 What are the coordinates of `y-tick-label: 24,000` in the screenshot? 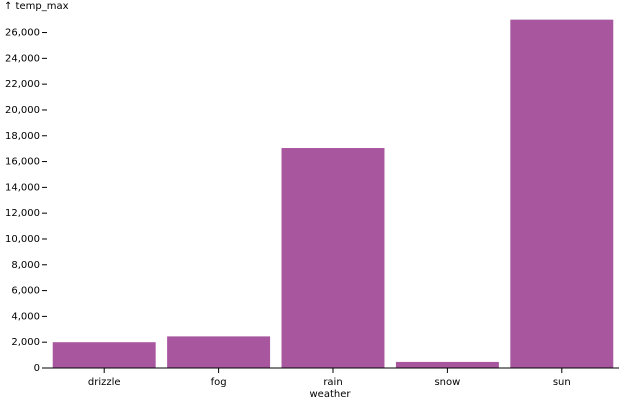 It's located at (22, 58).